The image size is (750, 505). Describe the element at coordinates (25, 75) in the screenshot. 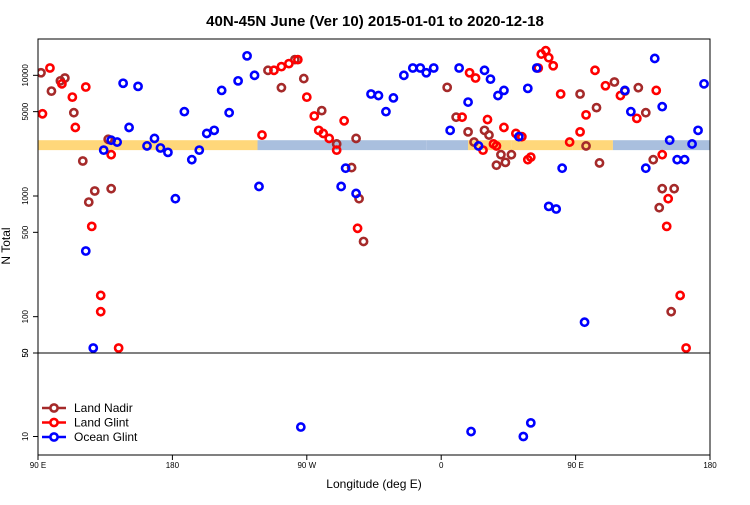

I see `y-tick-label: 10000` at that location.